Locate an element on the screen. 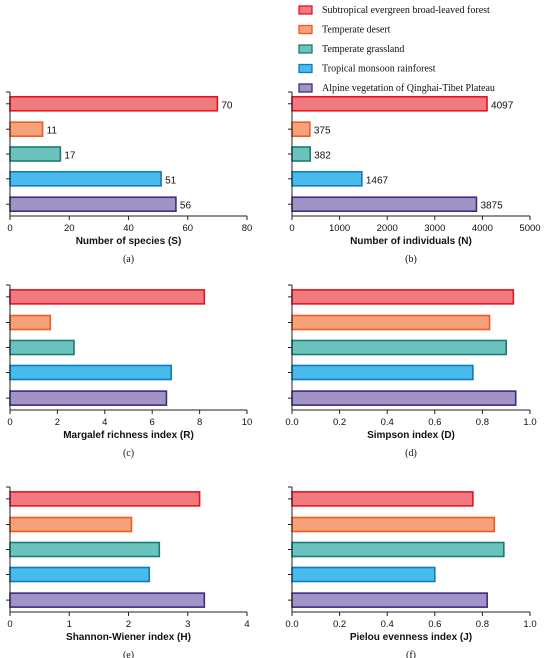  panel-caption: (b) is located at coordinates (411, 259).